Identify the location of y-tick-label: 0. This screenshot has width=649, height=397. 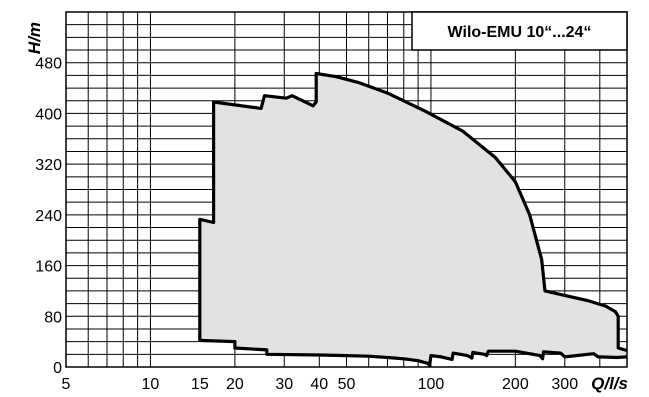
(57, 368).